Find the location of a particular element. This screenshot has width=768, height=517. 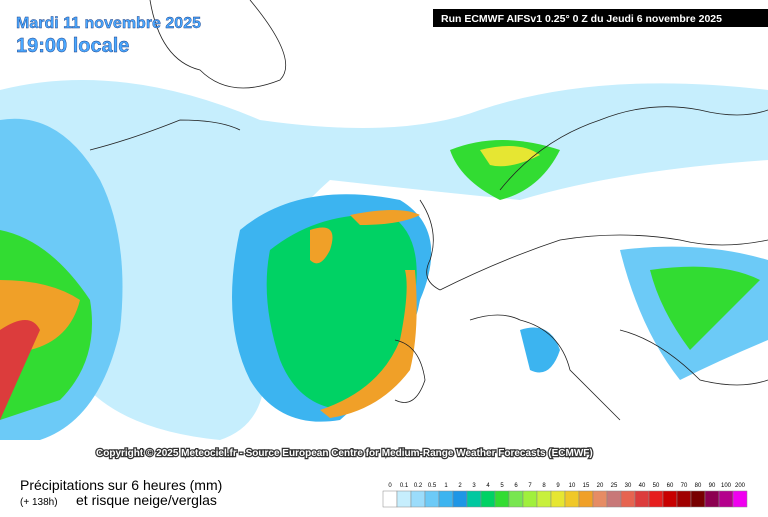

run-banner is located at coordinates (600, 18).